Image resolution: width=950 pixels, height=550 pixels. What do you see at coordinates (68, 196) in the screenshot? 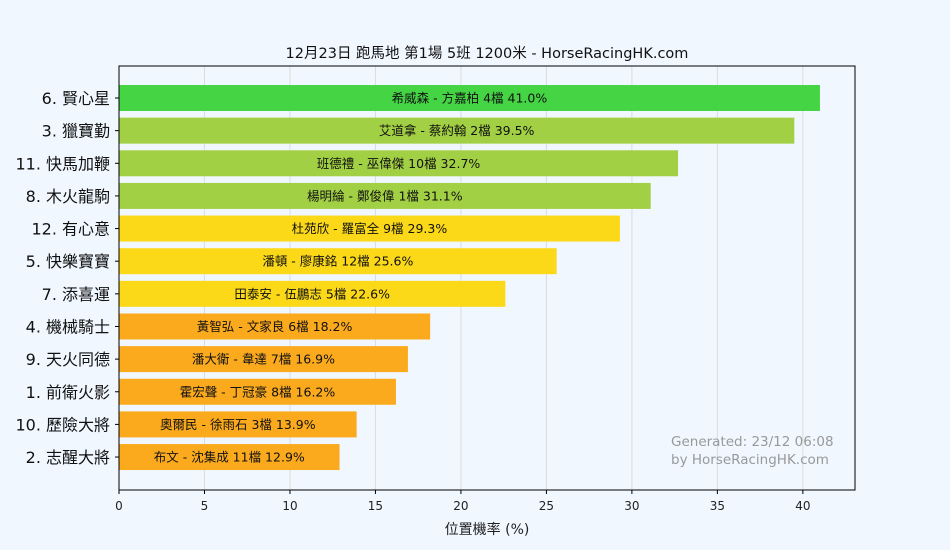
I see `y-tick-label: 8. 木火龍駒` at bounding box center [68, 196].